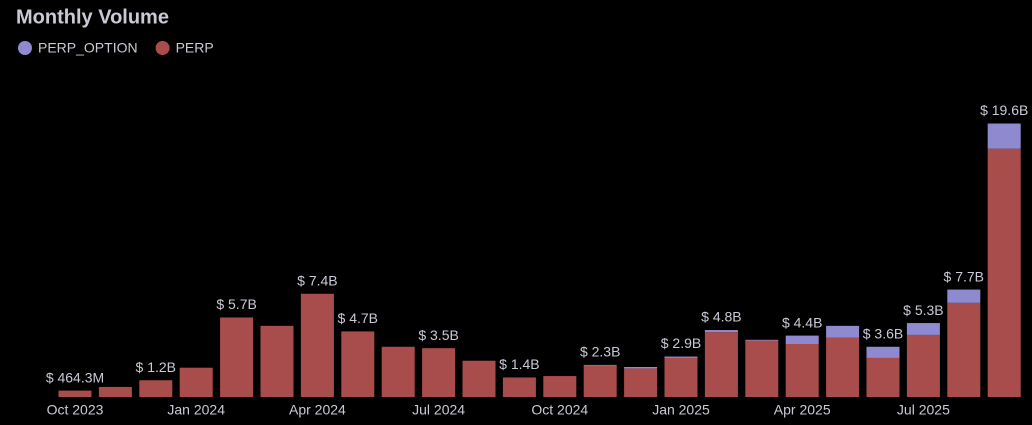 This screenshot has width=1032, height=425. I want to click on value-label: $ 2.9B, so click(681, 343).